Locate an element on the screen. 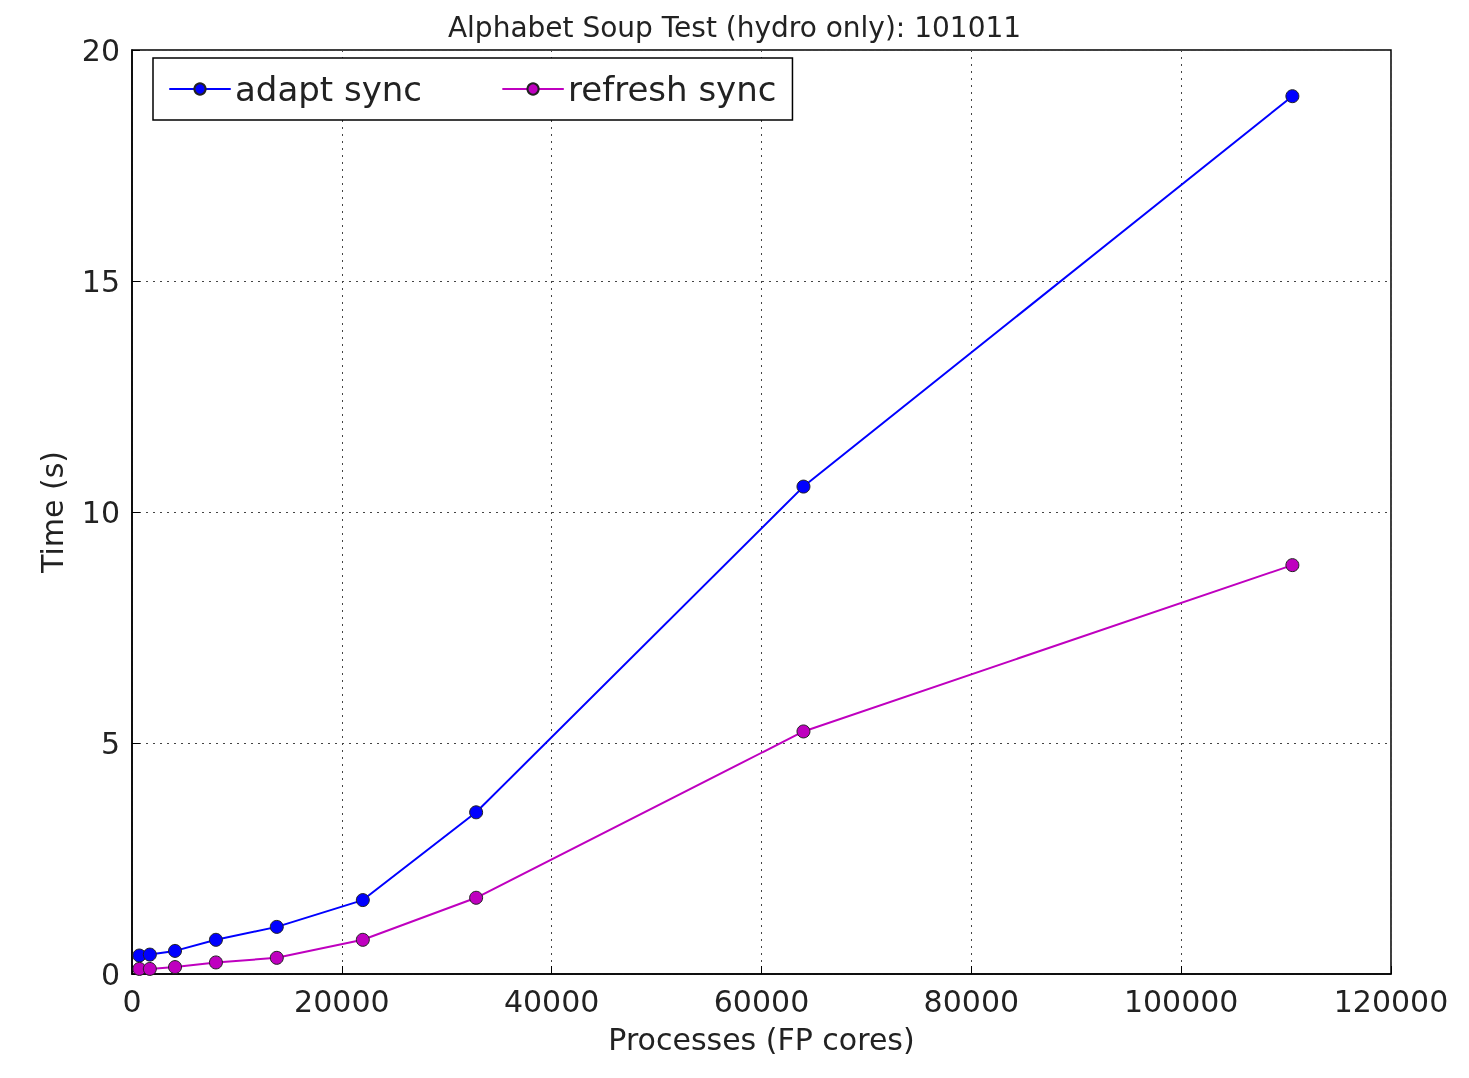 This screenshot has width=1469, height=1078. y-tick-label: 5 is located at coordinates (110, 743).